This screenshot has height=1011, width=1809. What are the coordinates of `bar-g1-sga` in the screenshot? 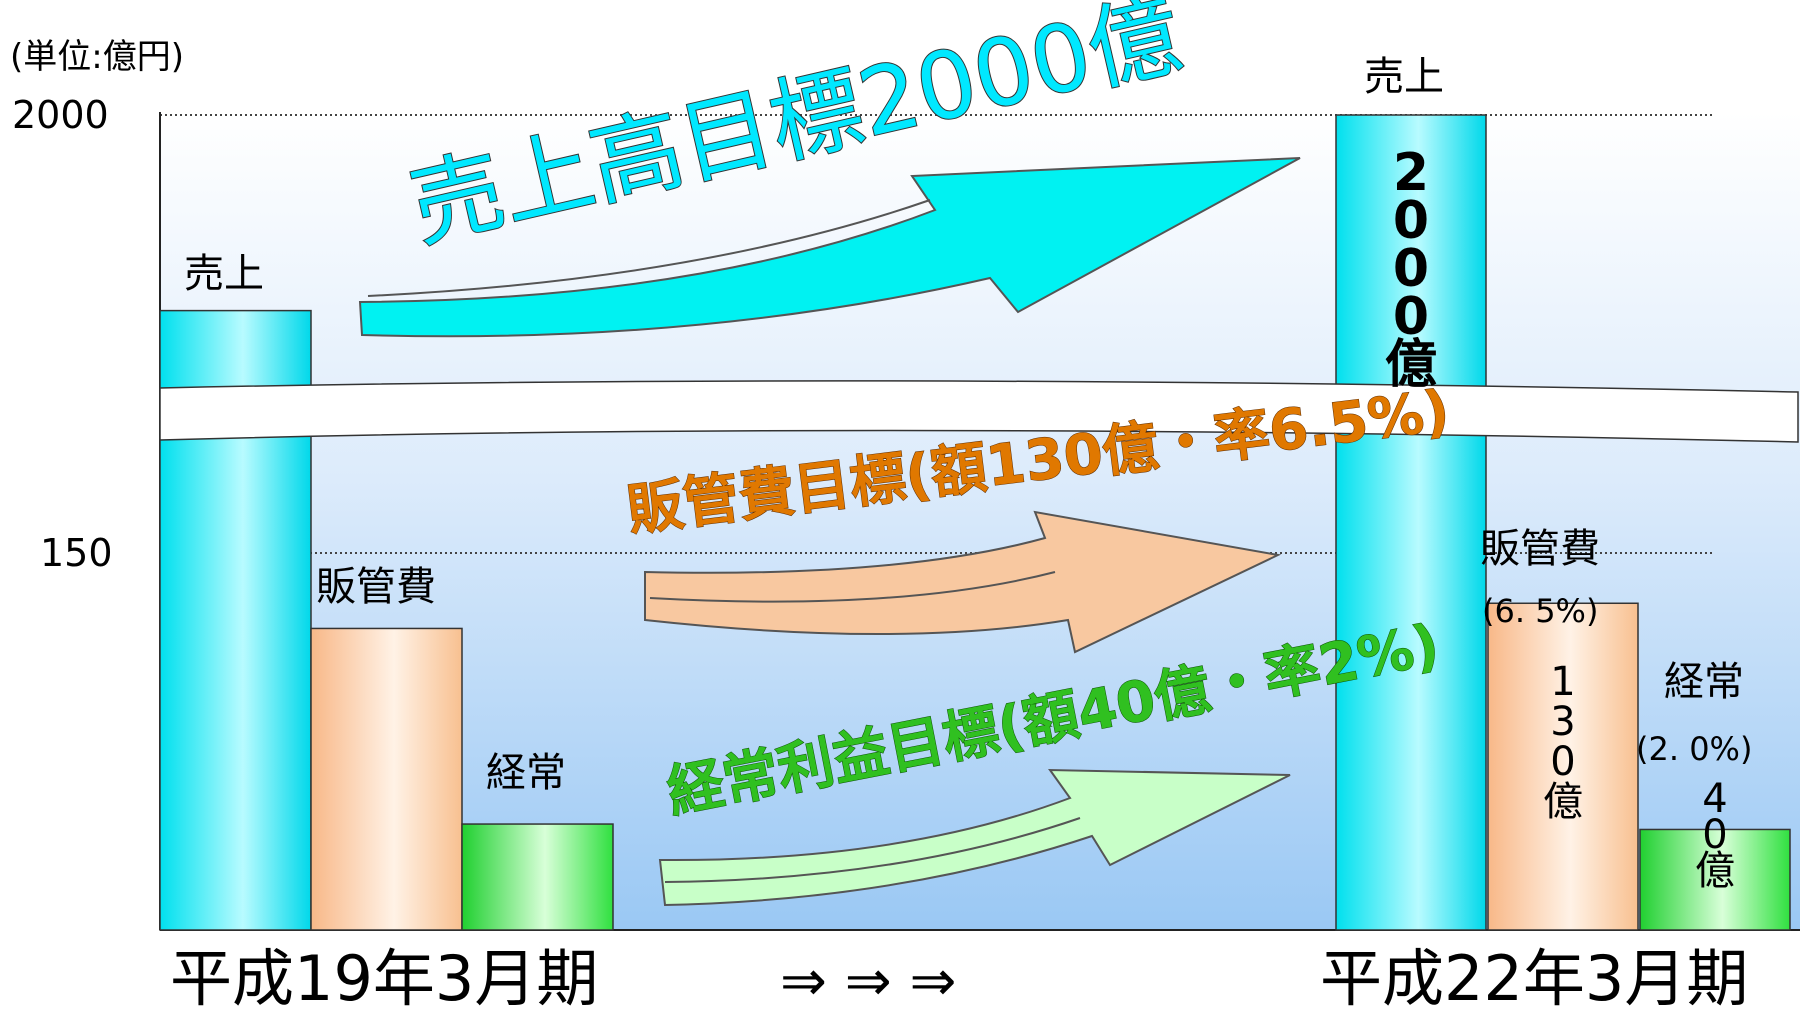 It's located at (386, 779).